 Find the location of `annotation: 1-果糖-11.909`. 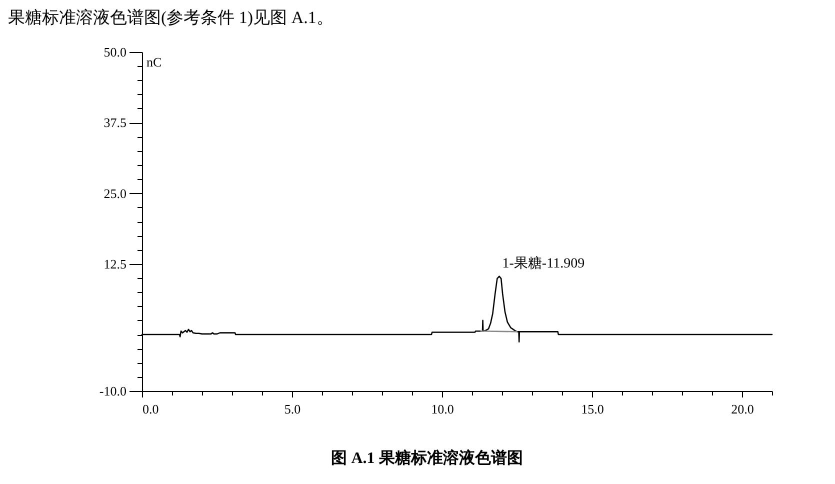

annotation: 1-果糖-11.909 is located at coordinates (543, 263).